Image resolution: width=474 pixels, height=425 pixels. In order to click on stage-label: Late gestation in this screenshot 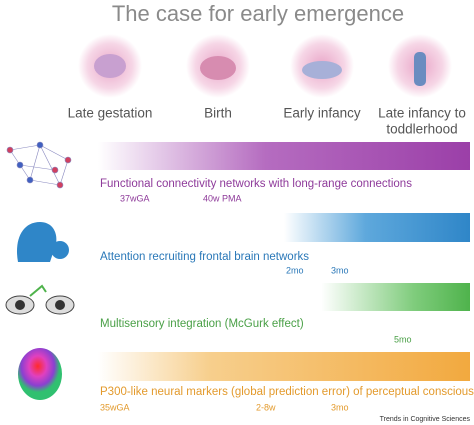, I will do `click(110, 113)`.